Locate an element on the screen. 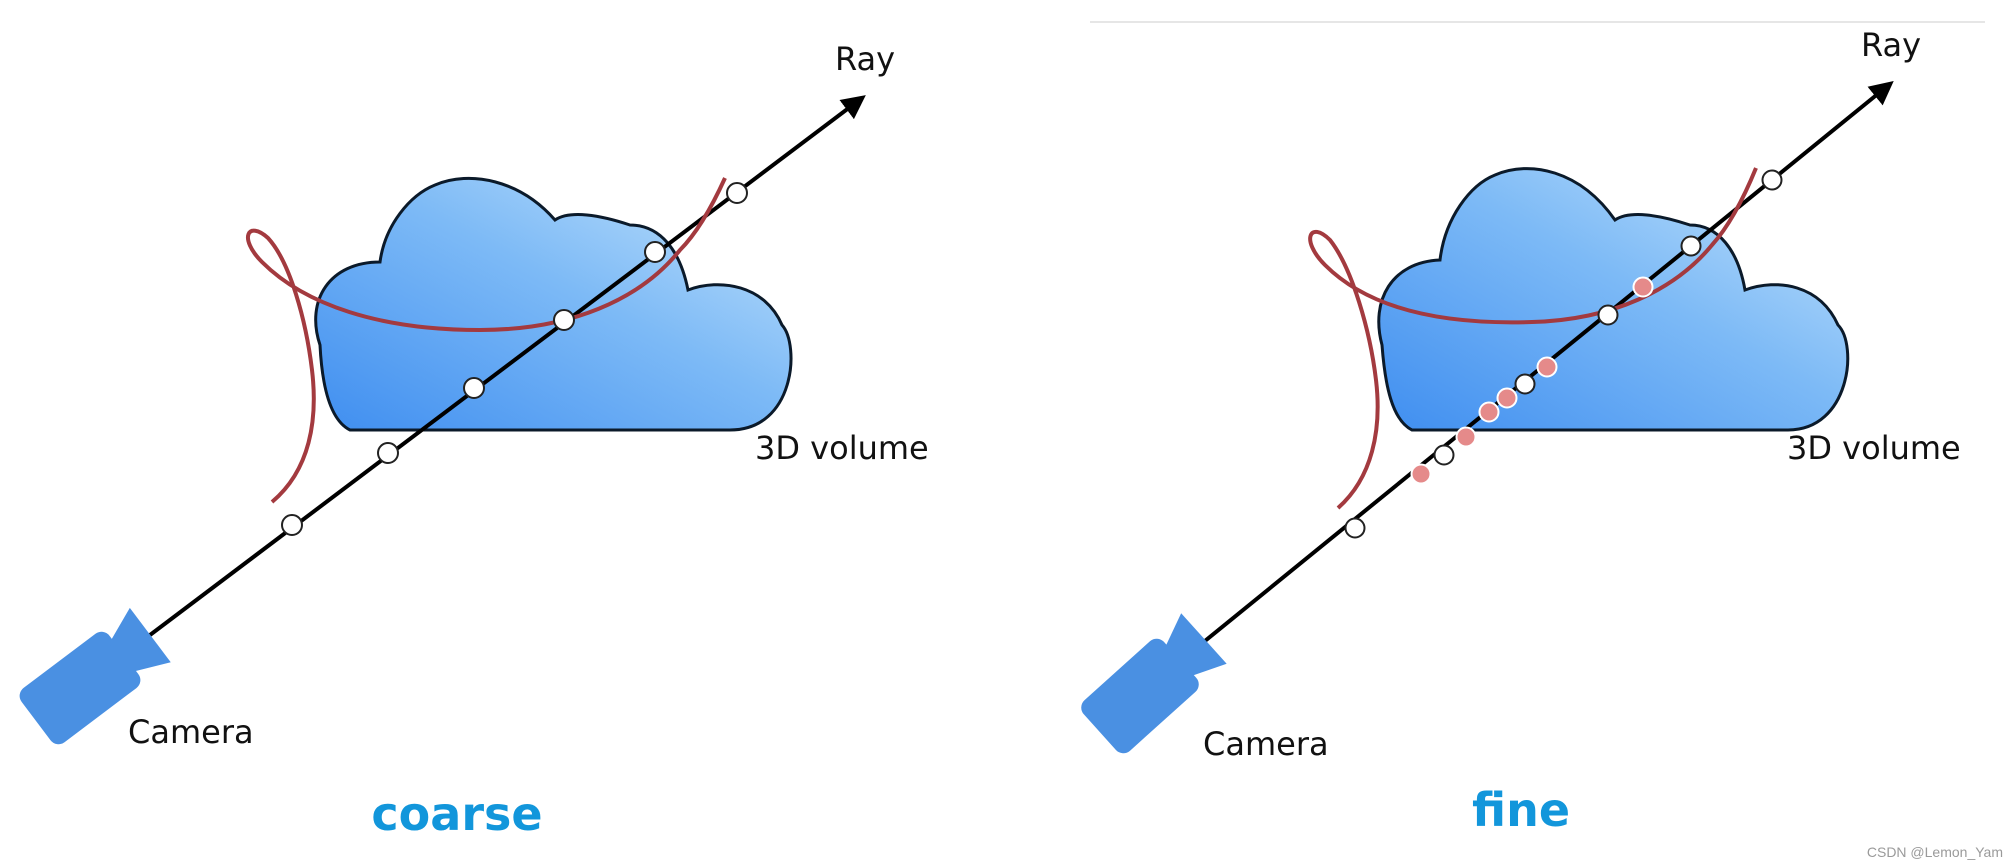 Image resolution: width=2014 pixels, height=868 pixels. fine-camera-icon is located at coordinates (1154, 683).